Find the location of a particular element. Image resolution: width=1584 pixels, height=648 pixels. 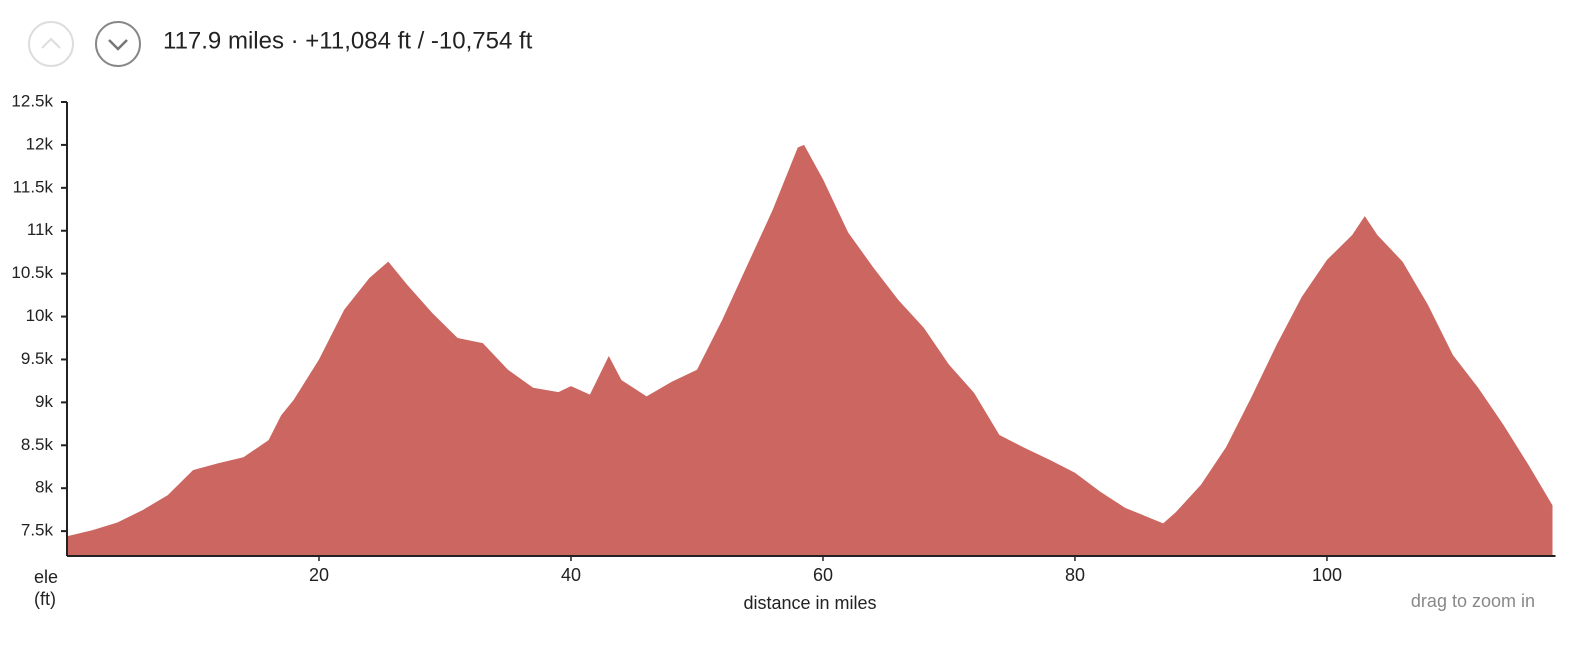

scroll-up-button is located at coordinates (51, 44).